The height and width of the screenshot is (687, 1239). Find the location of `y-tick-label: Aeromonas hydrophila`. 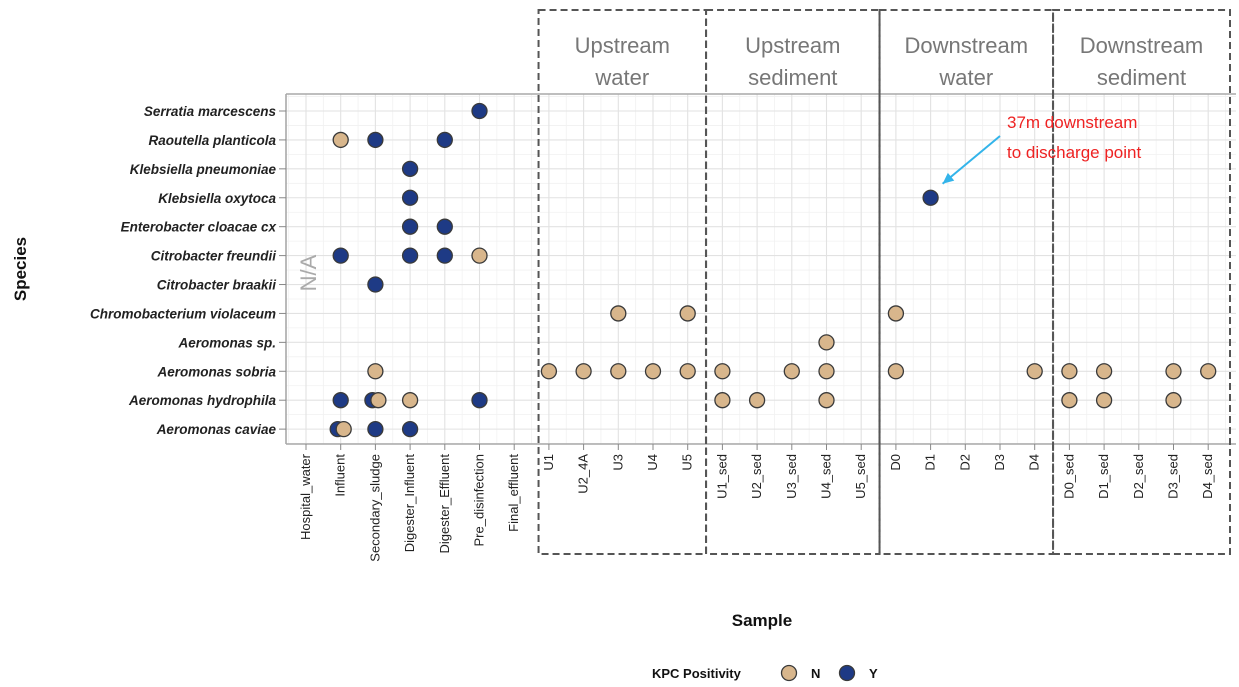

y-tick-label: Aeromonas hydrophila is located at coordinates (202, 400).